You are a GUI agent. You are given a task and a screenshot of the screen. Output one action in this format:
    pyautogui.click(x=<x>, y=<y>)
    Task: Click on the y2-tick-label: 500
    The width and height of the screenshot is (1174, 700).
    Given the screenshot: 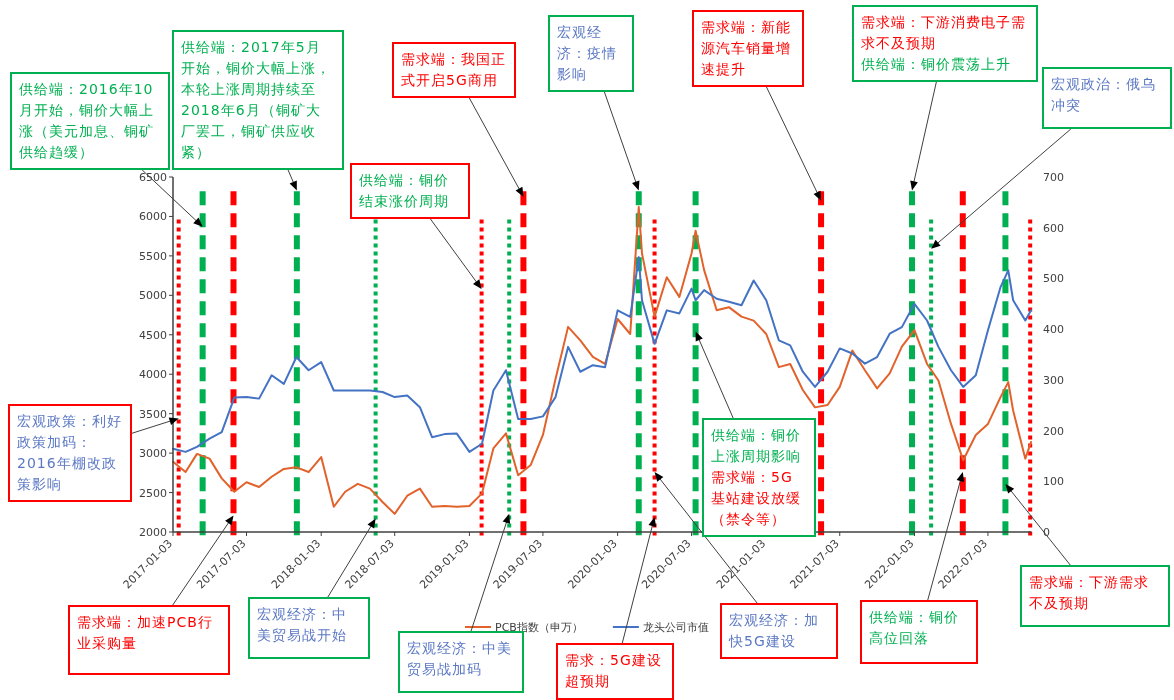 What is the action you would take?
    pyautogui.click(x=1053, y=279)
    